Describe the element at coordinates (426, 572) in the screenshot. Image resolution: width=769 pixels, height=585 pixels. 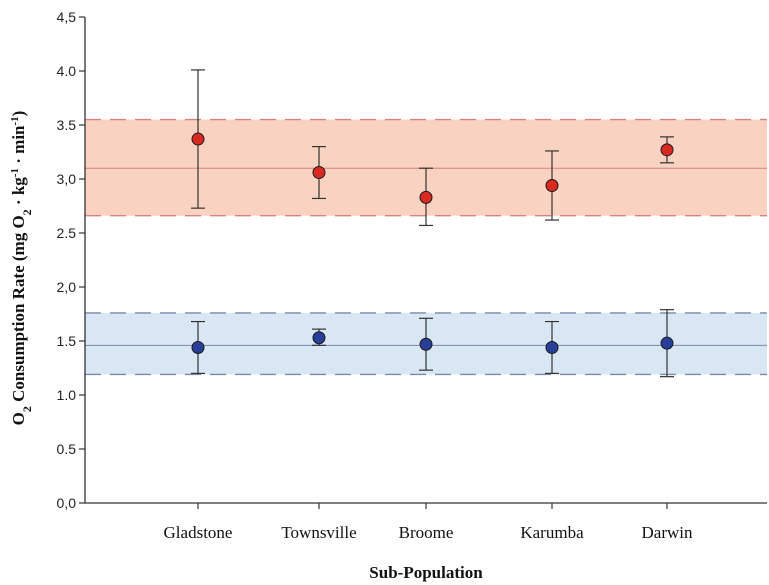
I see `x-axis-title: Sub-Population` at that location.